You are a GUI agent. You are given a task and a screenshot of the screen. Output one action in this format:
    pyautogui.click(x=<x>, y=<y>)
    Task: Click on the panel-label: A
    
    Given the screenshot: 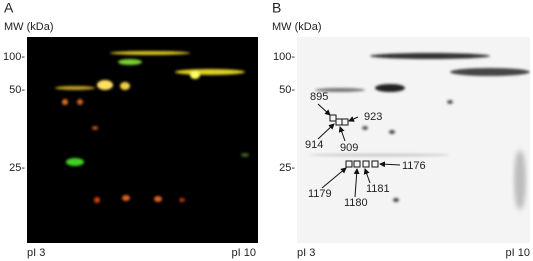 What is the action you would take?
    pyautogui.click(x=9, y=8)
    